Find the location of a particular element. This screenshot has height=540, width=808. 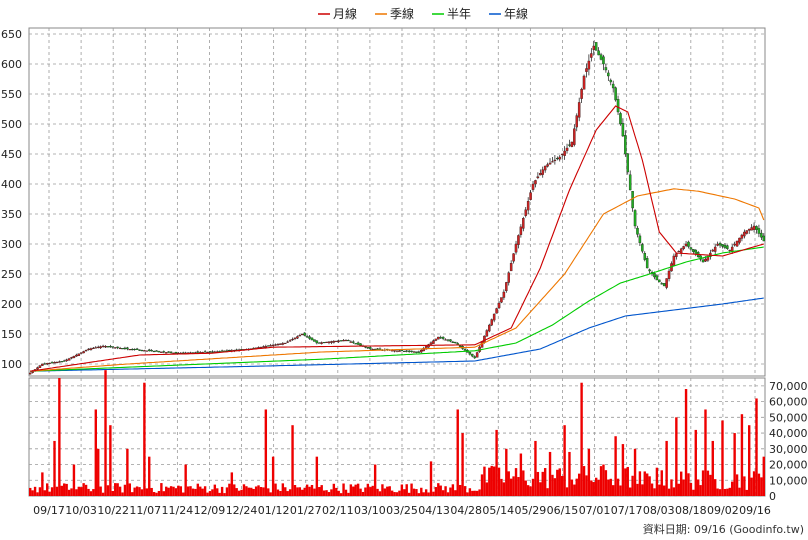

price-tick-label: 100 is located at coordinates (11, 364).